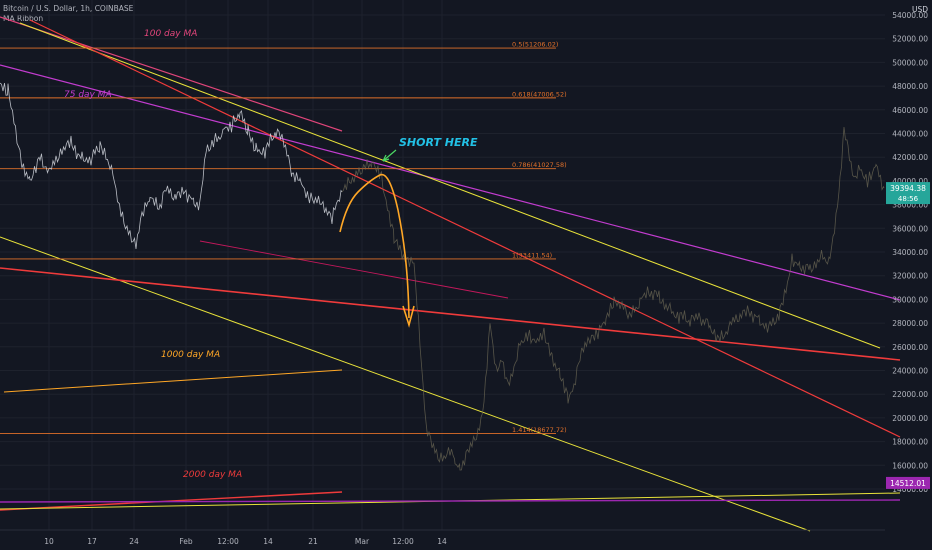 Image resolution: width=932 pixels, height=550 pixels. What do you see at coordinates (910, 205) in the screenshot?
I see `y-tick-label: 38000.00` at bounding box center [910, 205].